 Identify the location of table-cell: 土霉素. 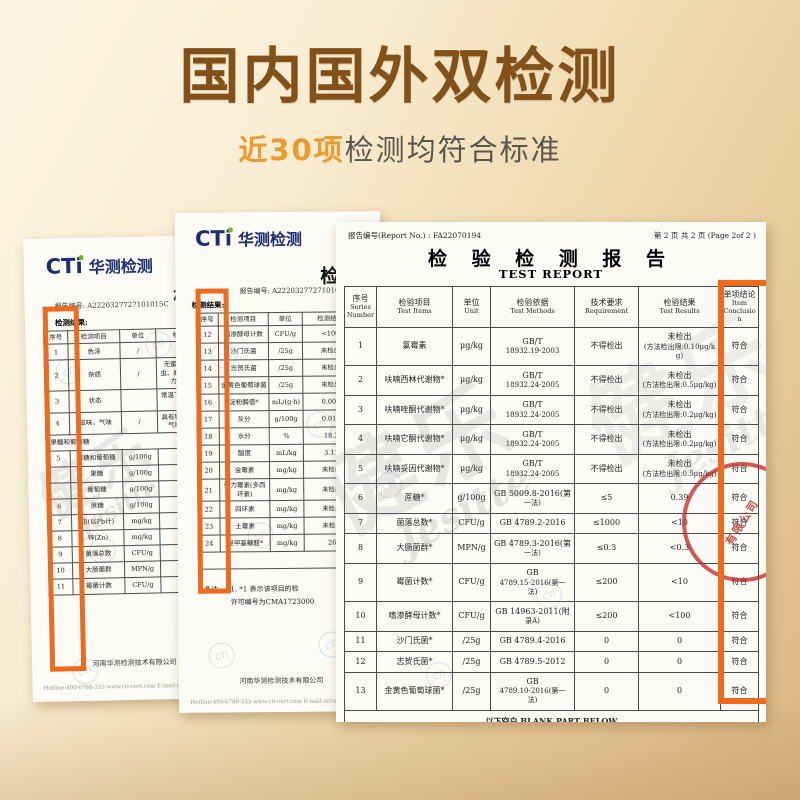
(245, 526).